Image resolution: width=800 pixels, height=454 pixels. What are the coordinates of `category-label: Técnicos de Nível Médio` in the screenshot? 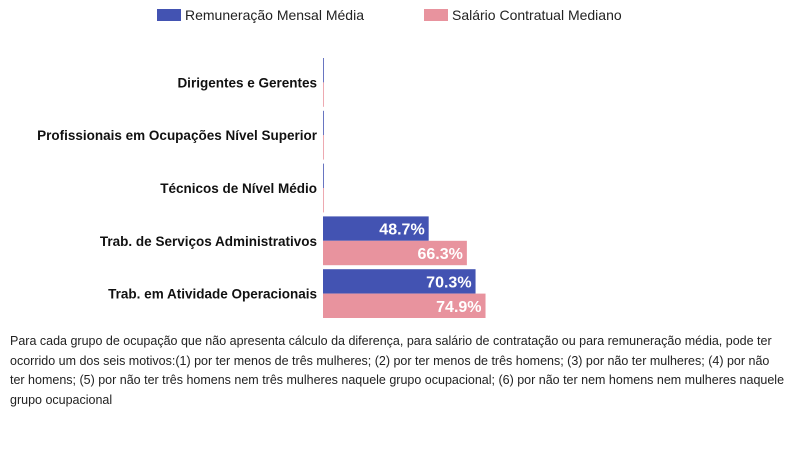 It's located at (238, 188).